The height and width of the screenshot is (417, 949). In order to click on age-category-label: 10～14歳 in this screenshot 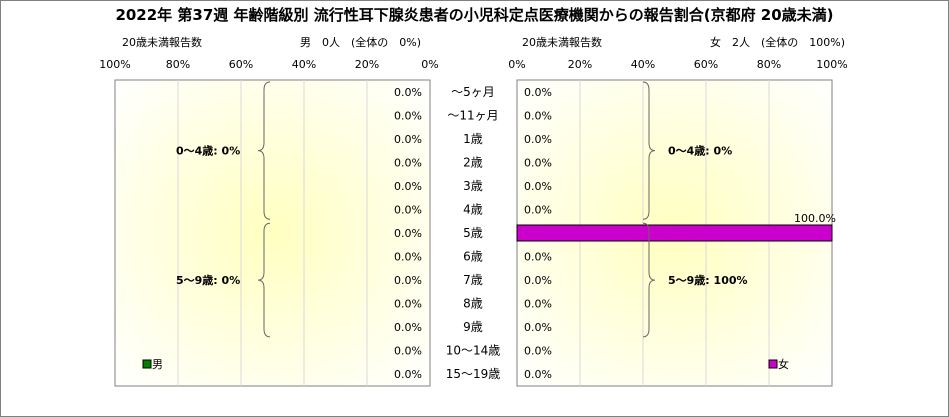, I will do `click(473, 351)`.